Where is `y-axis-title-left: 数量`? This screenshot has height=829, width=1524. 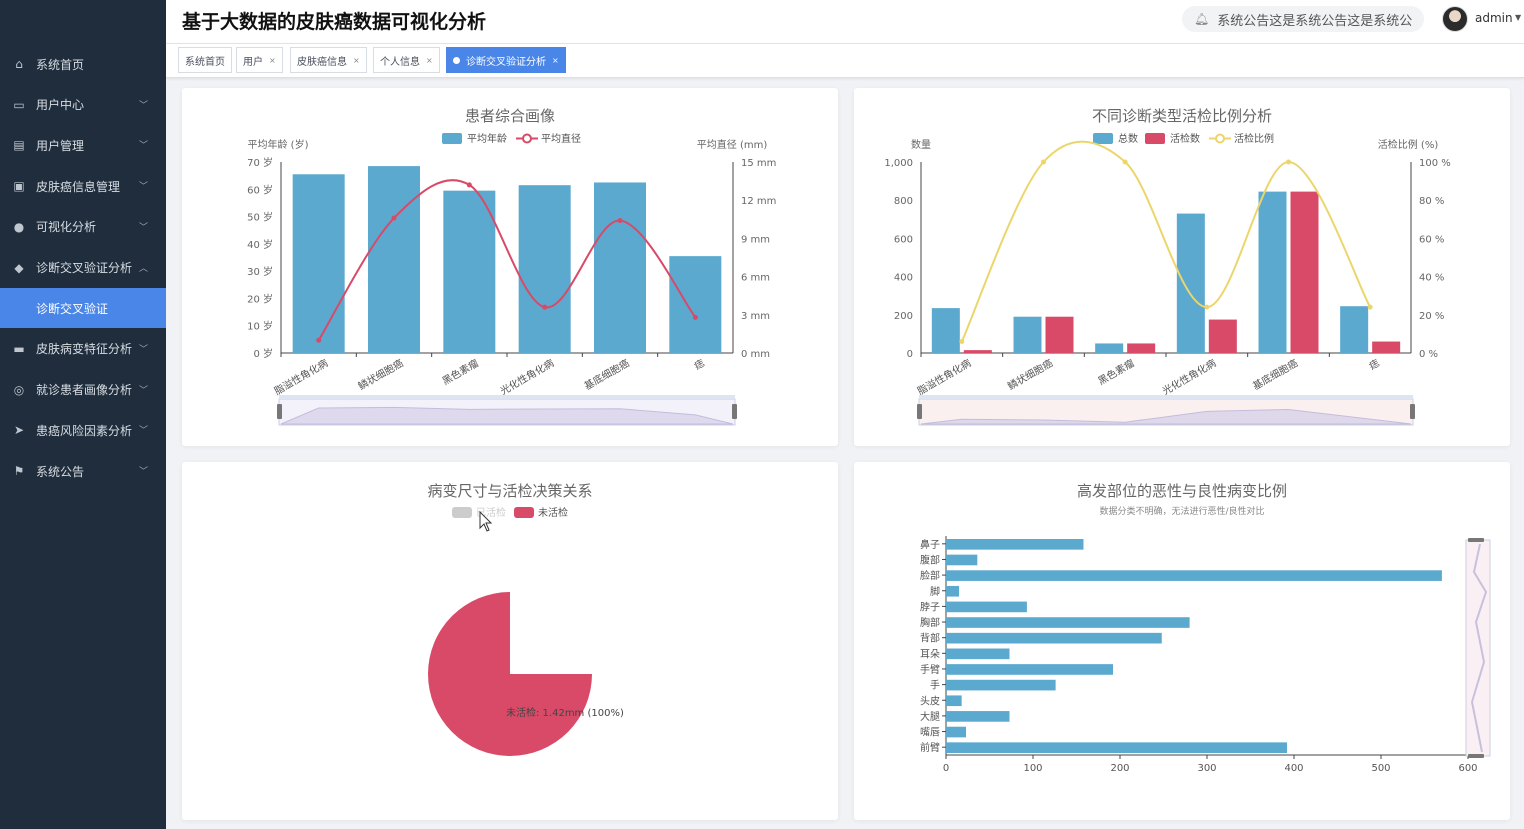
y-axis-title-left: 数量 is located at coordinates (921, 144).